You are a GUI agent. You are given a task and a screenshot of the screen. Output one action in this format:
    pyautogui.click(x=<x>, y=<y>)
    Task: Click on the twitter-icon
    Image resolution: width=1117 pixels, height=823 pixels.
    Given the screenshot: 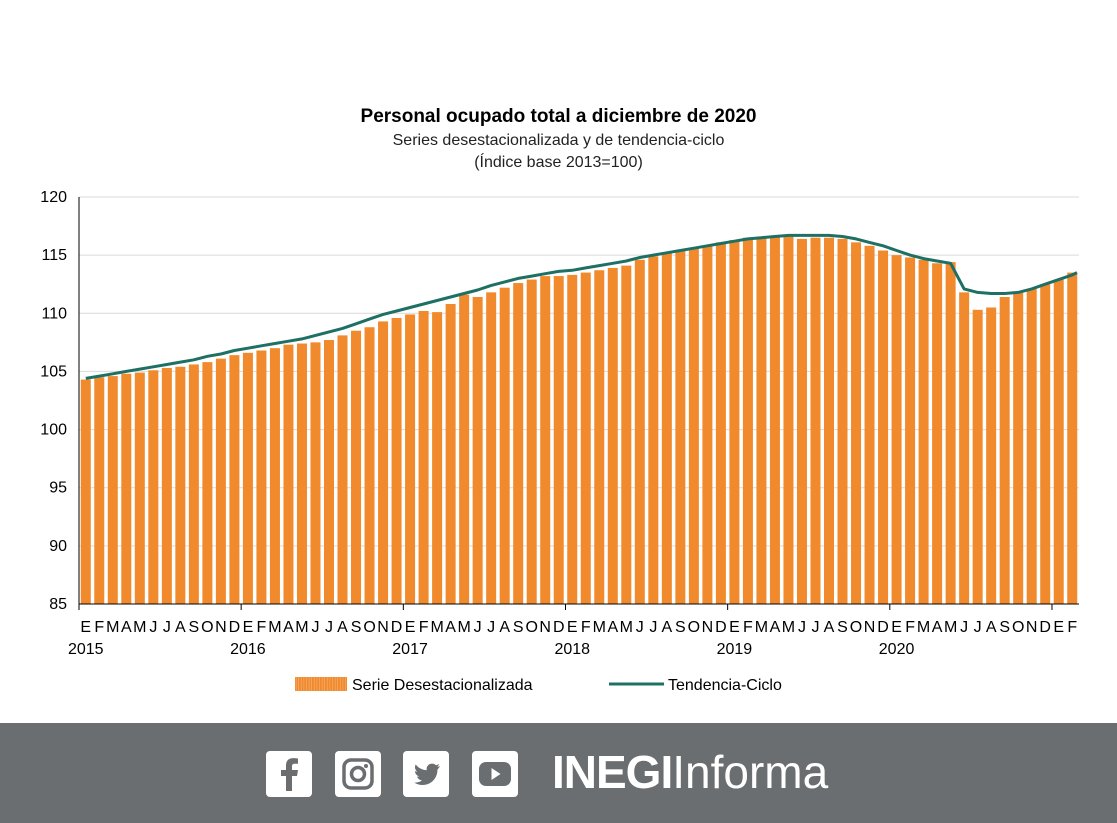 What is the action you would take?
    pyautogui.click(x=426, y=774)
    